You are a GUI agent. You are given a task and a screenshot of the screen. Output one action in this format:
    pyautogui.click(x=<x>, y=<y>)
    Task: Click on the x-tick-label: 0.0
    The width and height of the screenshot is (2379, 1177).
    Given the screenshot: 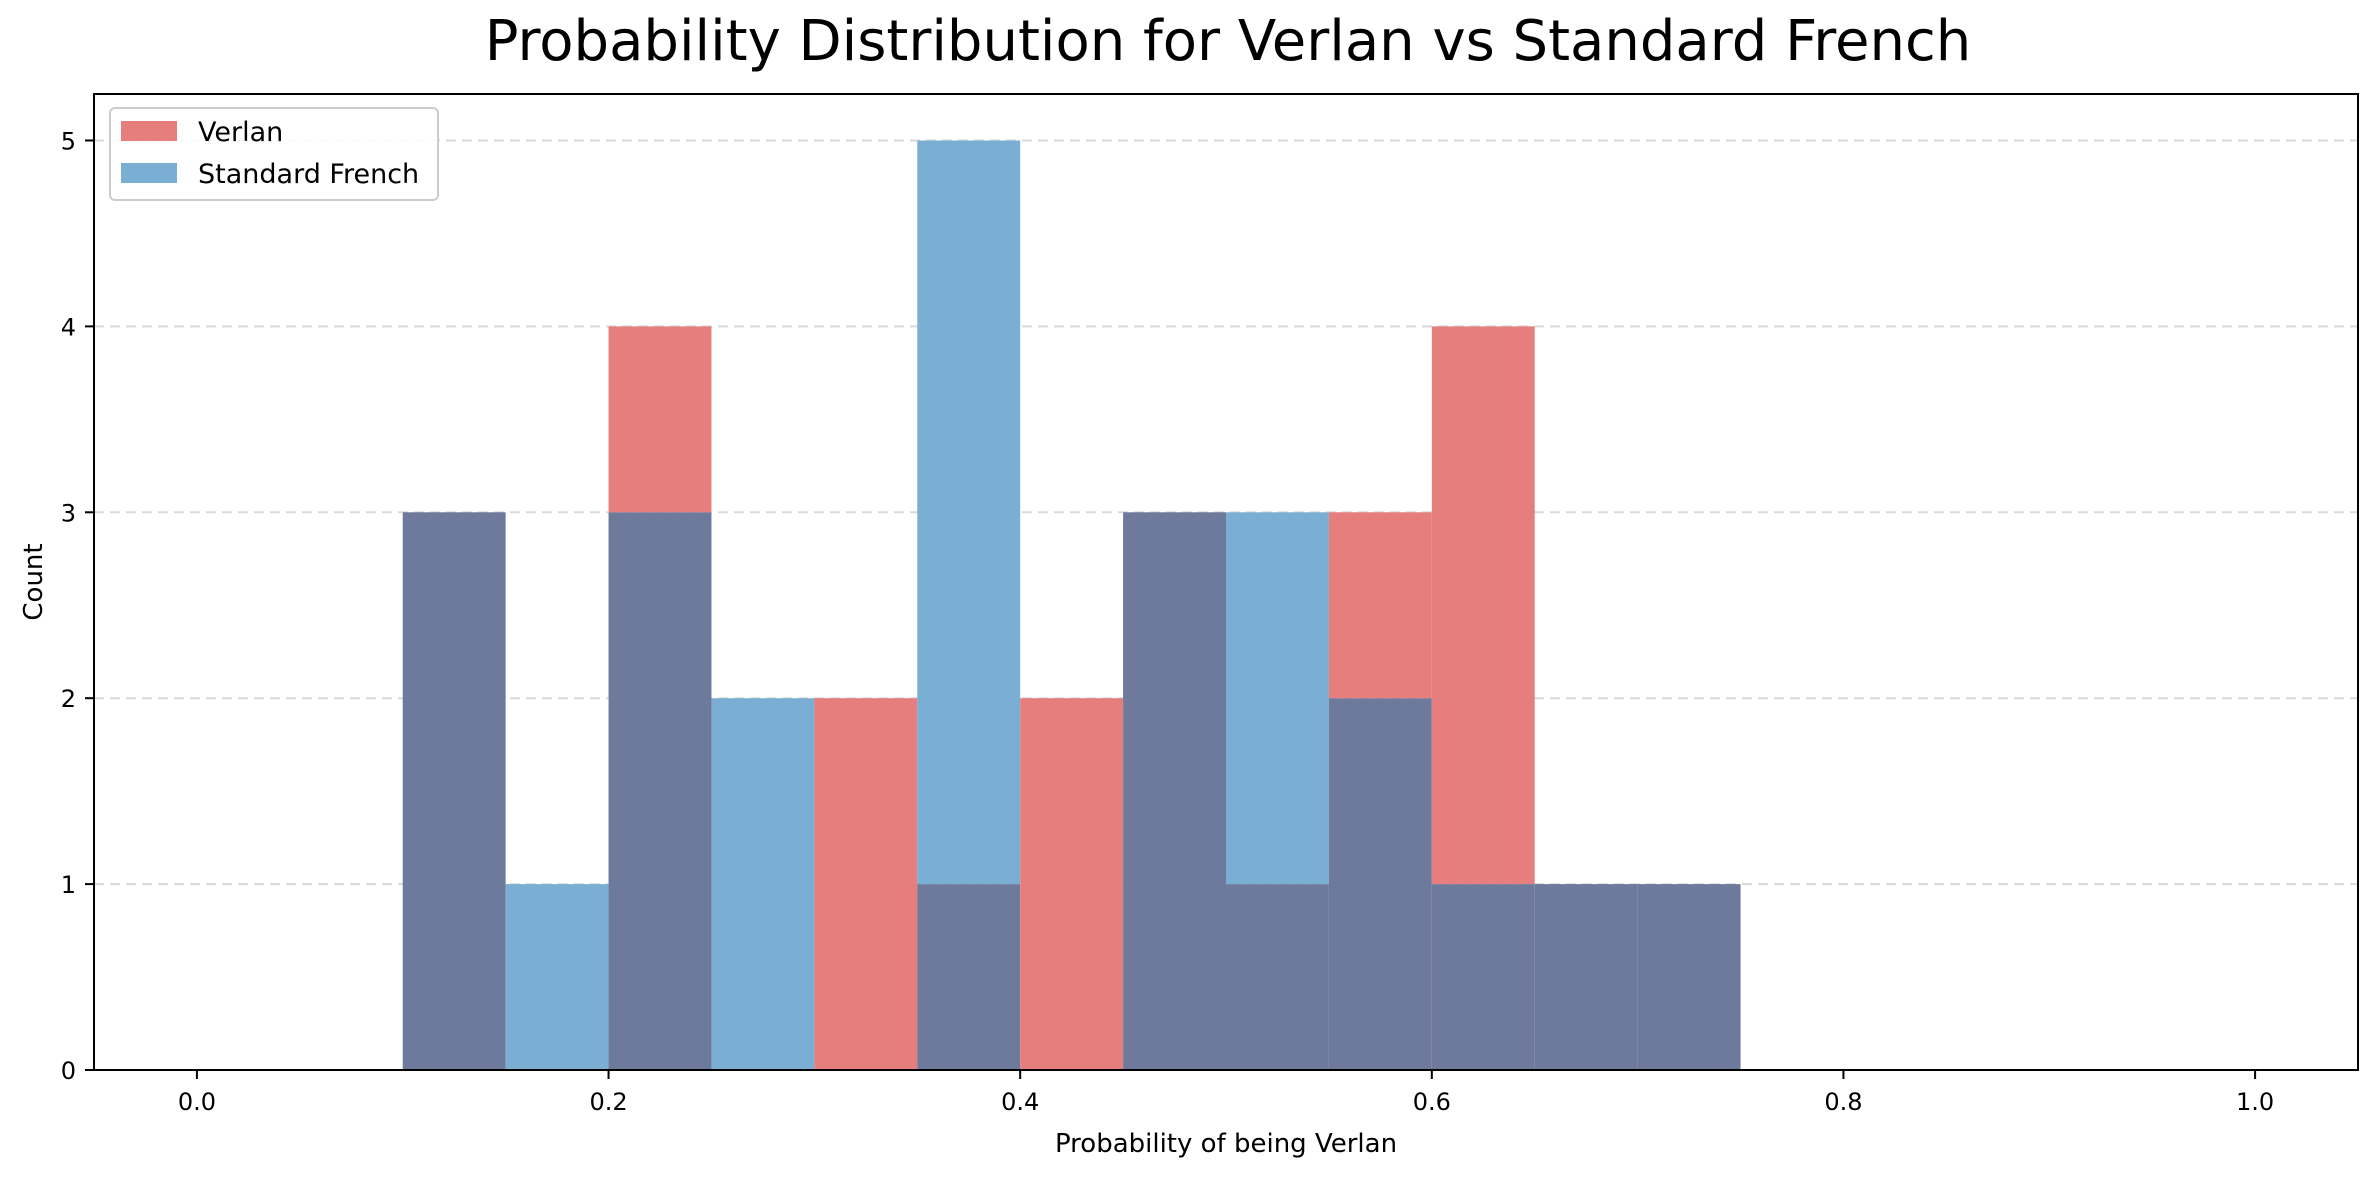 What is the action you would take?
    pyautogui.click(x=197, y=1102)
    